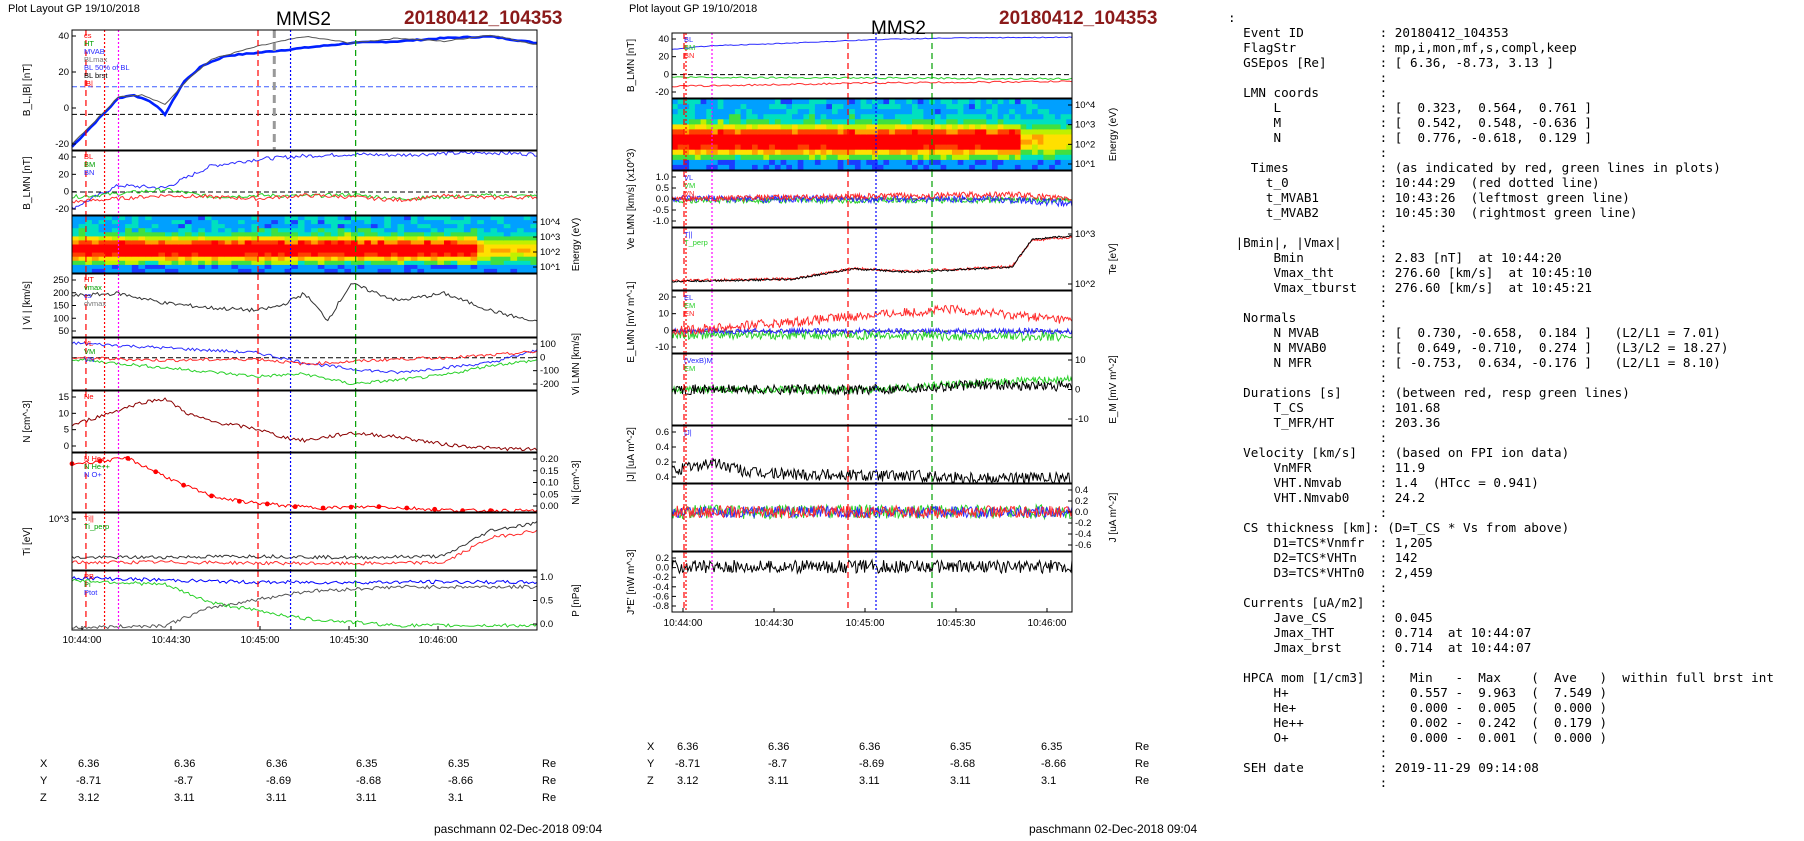 The height and width of the screenshot is (841, 1804). What do you see at coordinates (518, 829) in the screenshot?
I see `footer-left: paschmann 02-Dec-2018 09:04` at bounding box center [518, 829].